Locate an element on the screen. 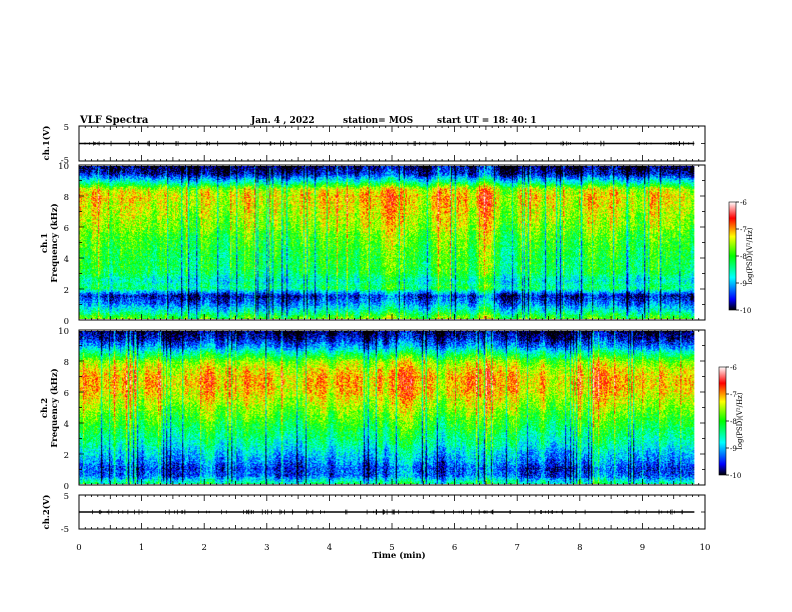 The width and height of the screenshot is (792, 612). x-tick-label: 6 is located at coordinates (454, 548).